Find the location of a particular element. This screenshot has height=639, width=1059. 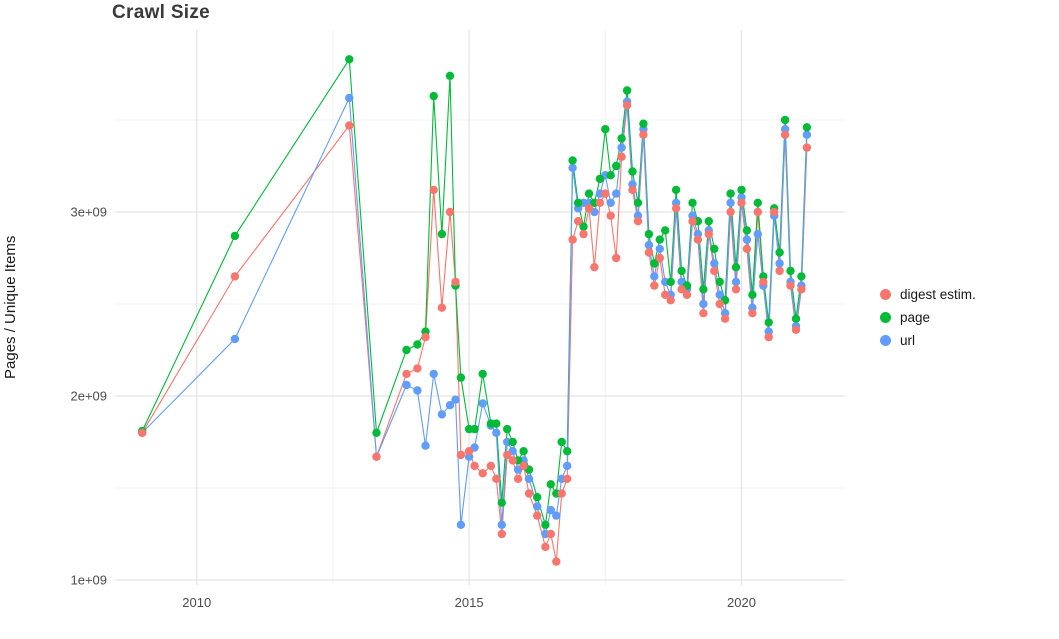

x-tick-label: 2015 is located at coordinates (469, 602).